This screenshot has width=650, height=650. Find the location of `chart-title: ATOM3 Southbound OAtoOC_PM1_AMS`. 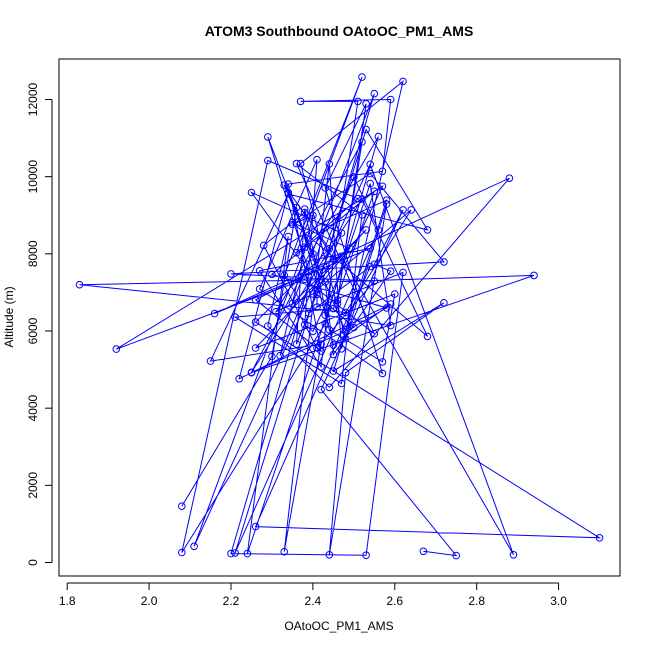

chart-title: ATOM3 Southbound OAtoOC_PM1_AMS is located at coordinates (339, 31).